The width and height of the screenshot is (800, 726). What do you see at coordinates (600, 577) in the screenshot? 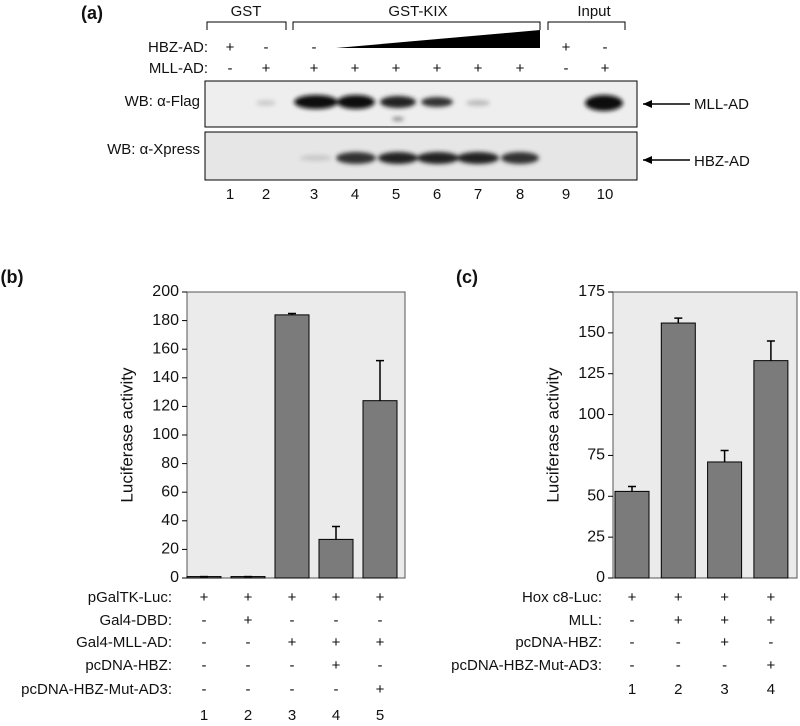
I see `y-tick-label: 0` at bounding box center [600, 577].